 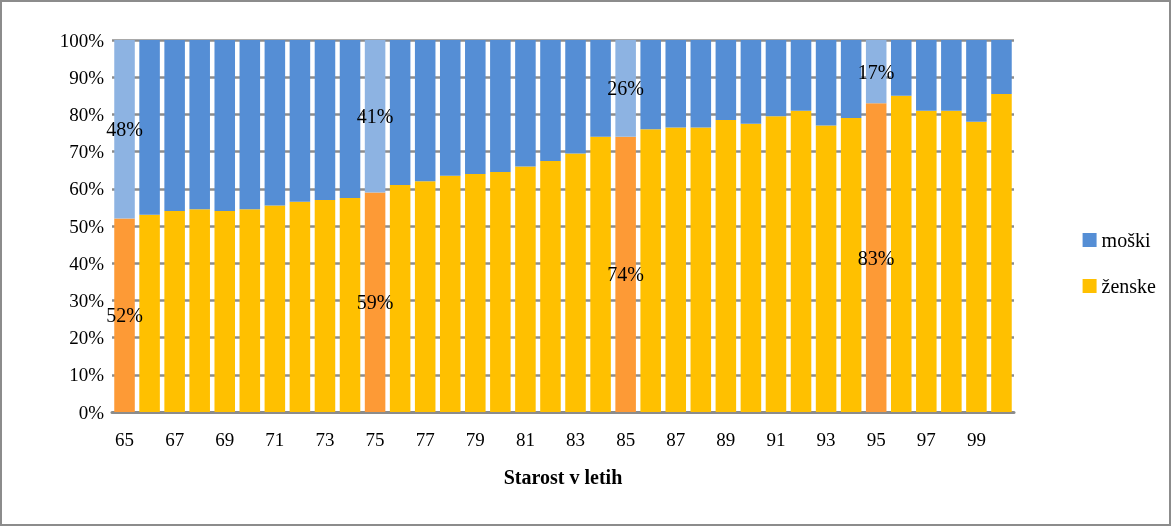 What do you see at coordinates (876, 439) in the screenshot?
I see `x-tick-label: 95` at bounding box center [876, 439].